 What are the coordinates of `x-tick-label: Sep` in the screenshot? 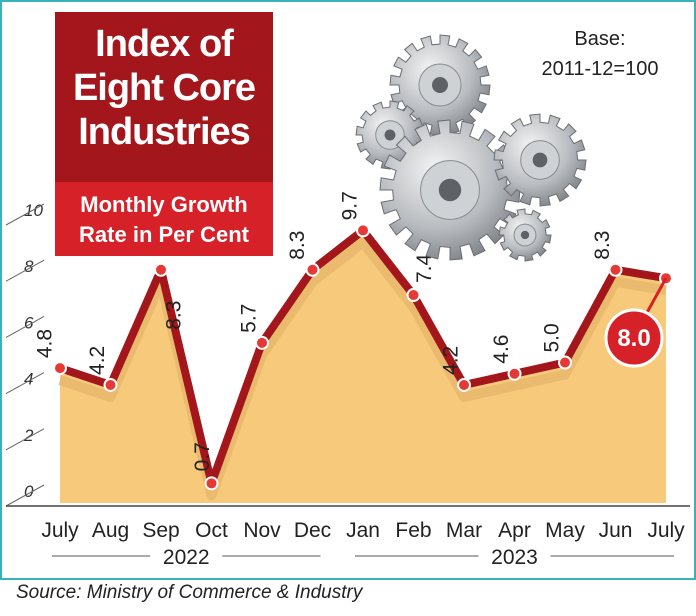 It's located at (160, 530).